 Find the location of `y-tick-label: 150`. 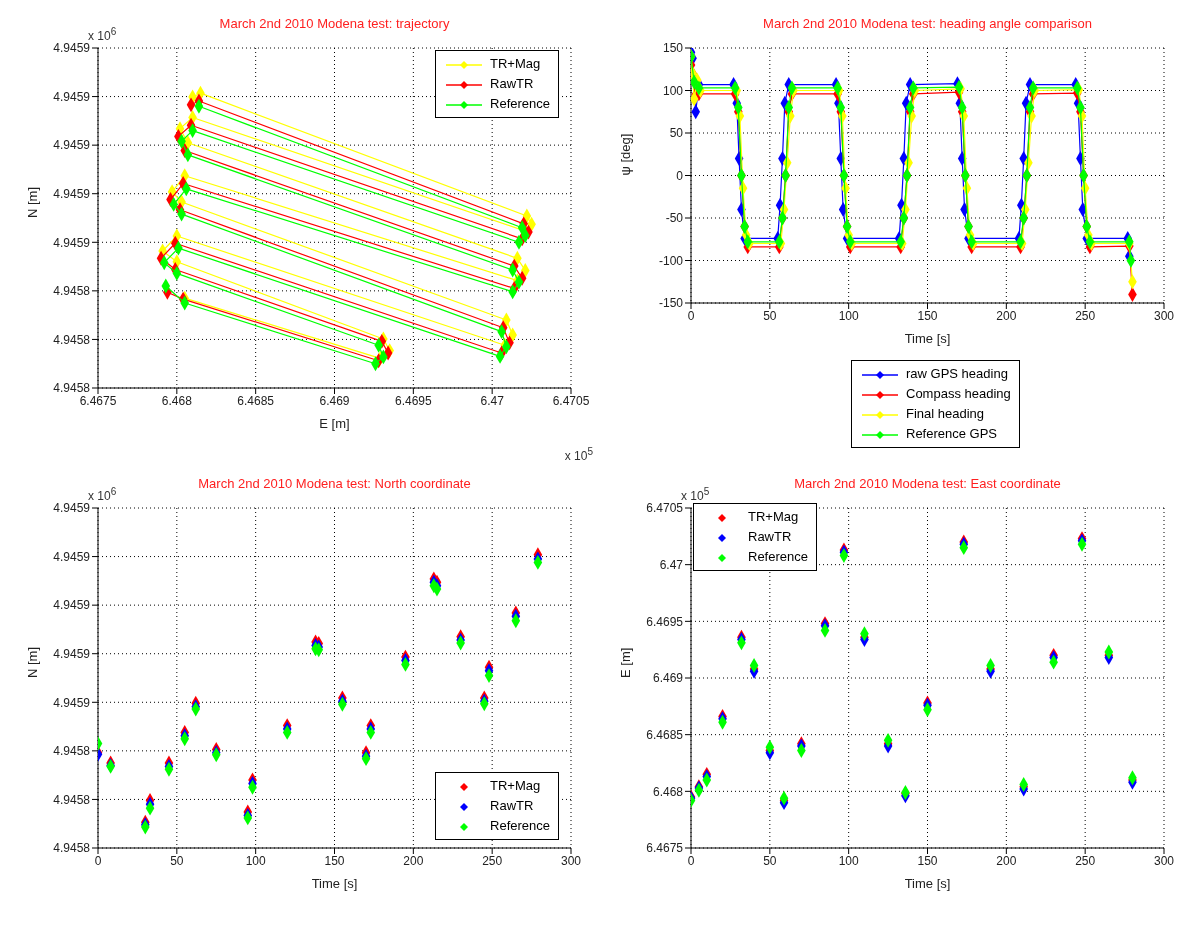

y-tick-label: 150 is located at coordinates (673, 48).